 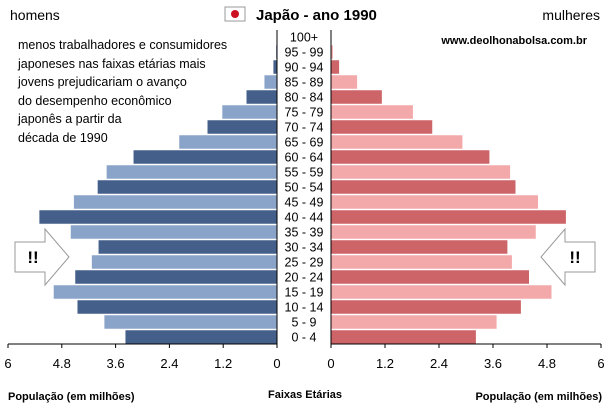 What do you see at coordinates (571, 15) in the screenshot?
I see `right-series-label: mulheres` at bounding box center [571, 15].